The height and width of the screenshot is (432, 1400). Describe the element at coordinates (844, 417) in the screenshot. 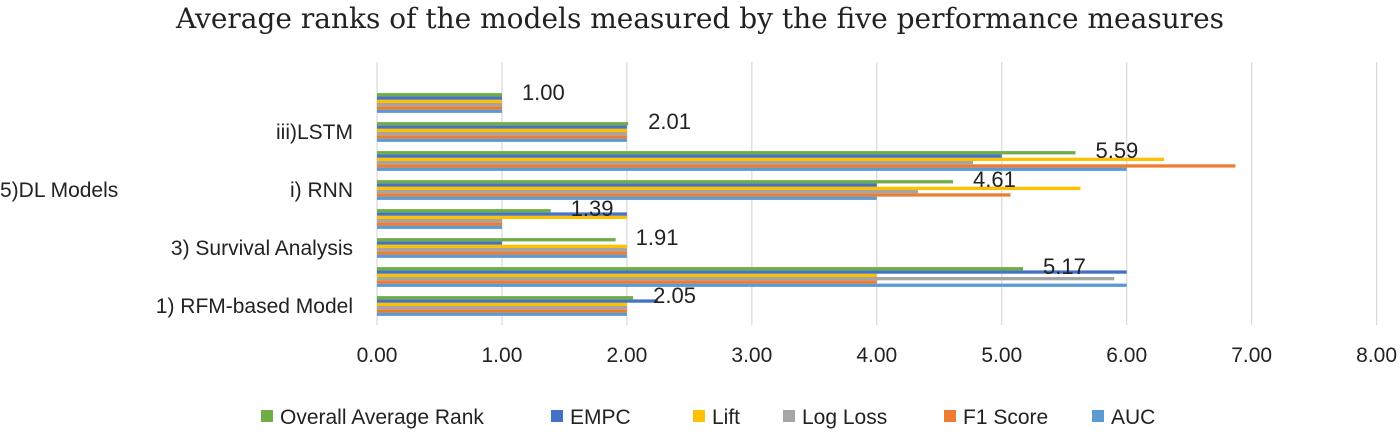

I see `legend-label: Log Loss` at that location.